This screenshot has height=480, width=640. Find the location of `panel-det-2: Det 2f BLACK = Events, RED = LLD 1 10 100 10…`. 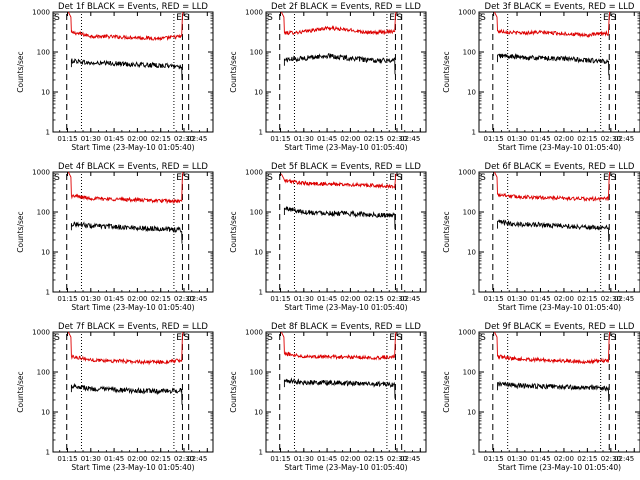

panel-det-2: Det 2f BLACK = Events, RED = LLD 1 10 100 10… is located at coordinates (328, 77).